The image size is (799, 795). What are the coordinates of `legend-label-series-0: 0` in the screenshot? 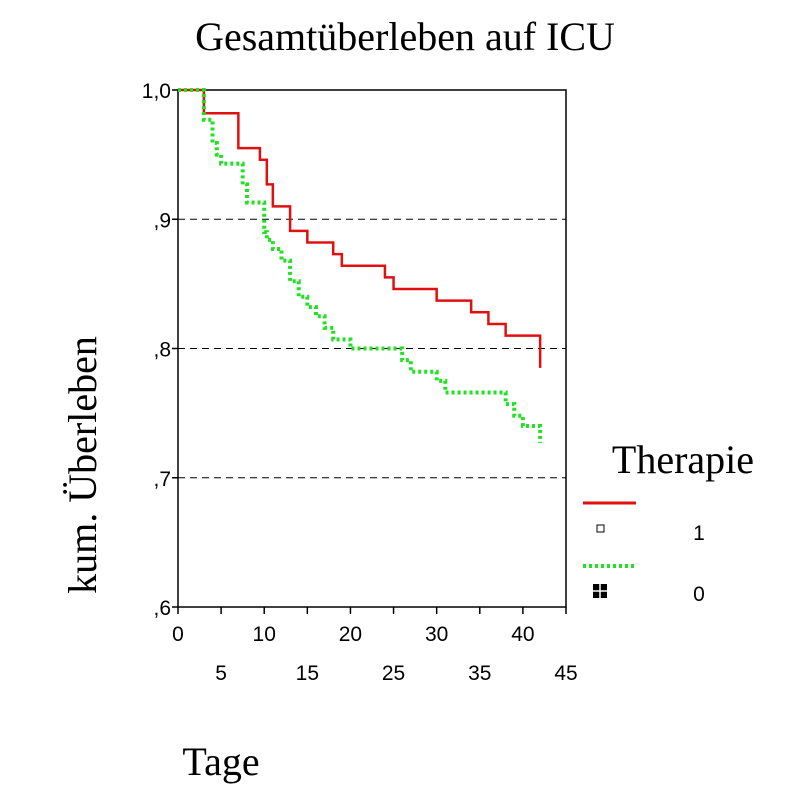 It's located at (699, 594).